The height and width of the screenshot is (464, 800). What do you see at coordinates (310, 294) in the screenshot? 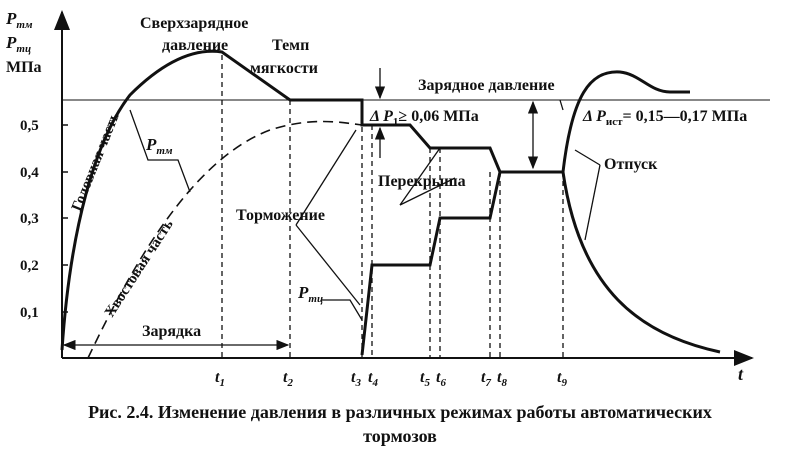
I see `ptc-label: Pтц` at bounding box center [310, 294].